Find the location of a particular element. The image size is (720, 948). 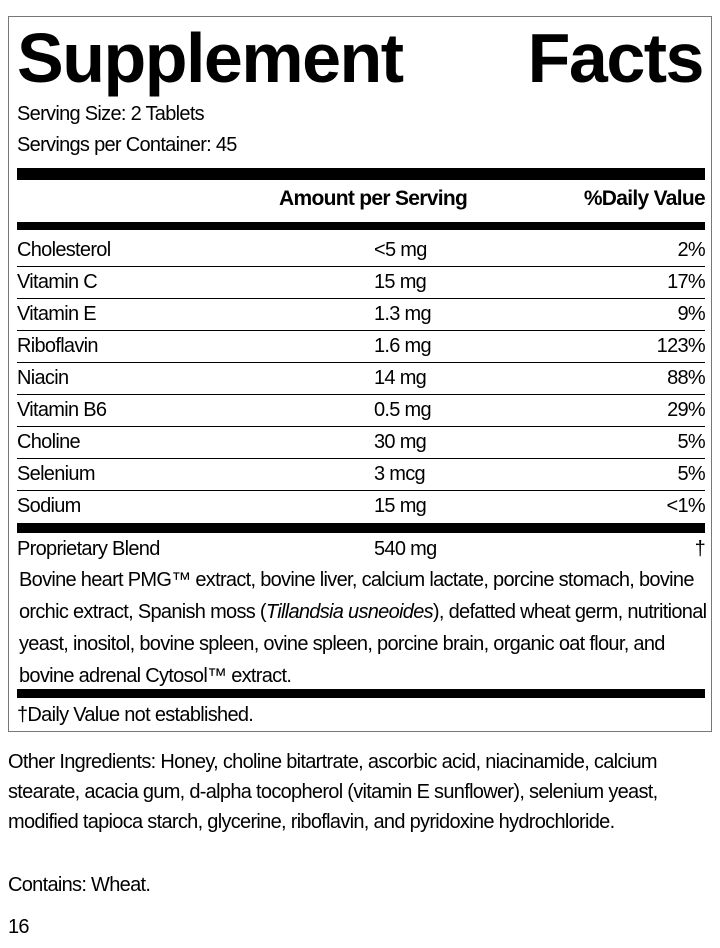

nutrient-row: Niacin 14 mg 88% is located at coordinates (361, 378).